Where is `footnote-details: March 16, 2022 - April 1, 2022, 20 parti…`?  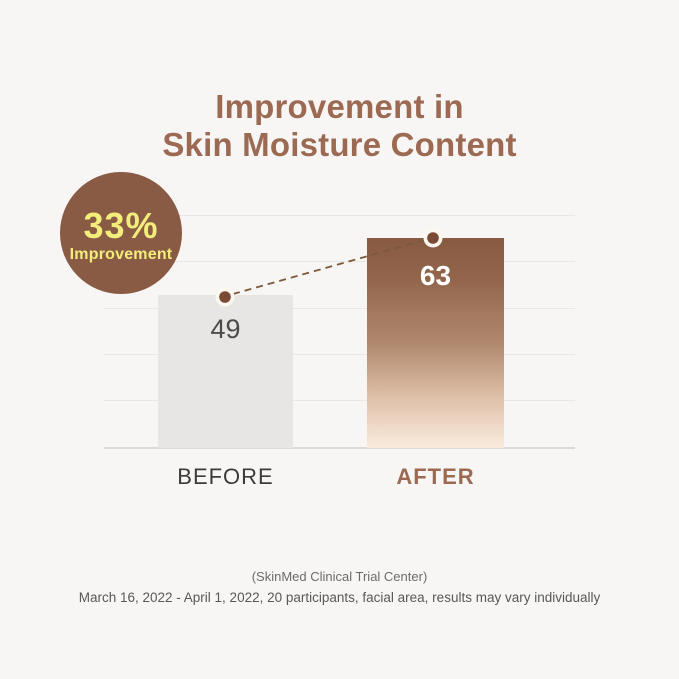
footnote-details: March 16, 2022 - April 1, 2022, 20 parti… is located at coordinates (339, 597).